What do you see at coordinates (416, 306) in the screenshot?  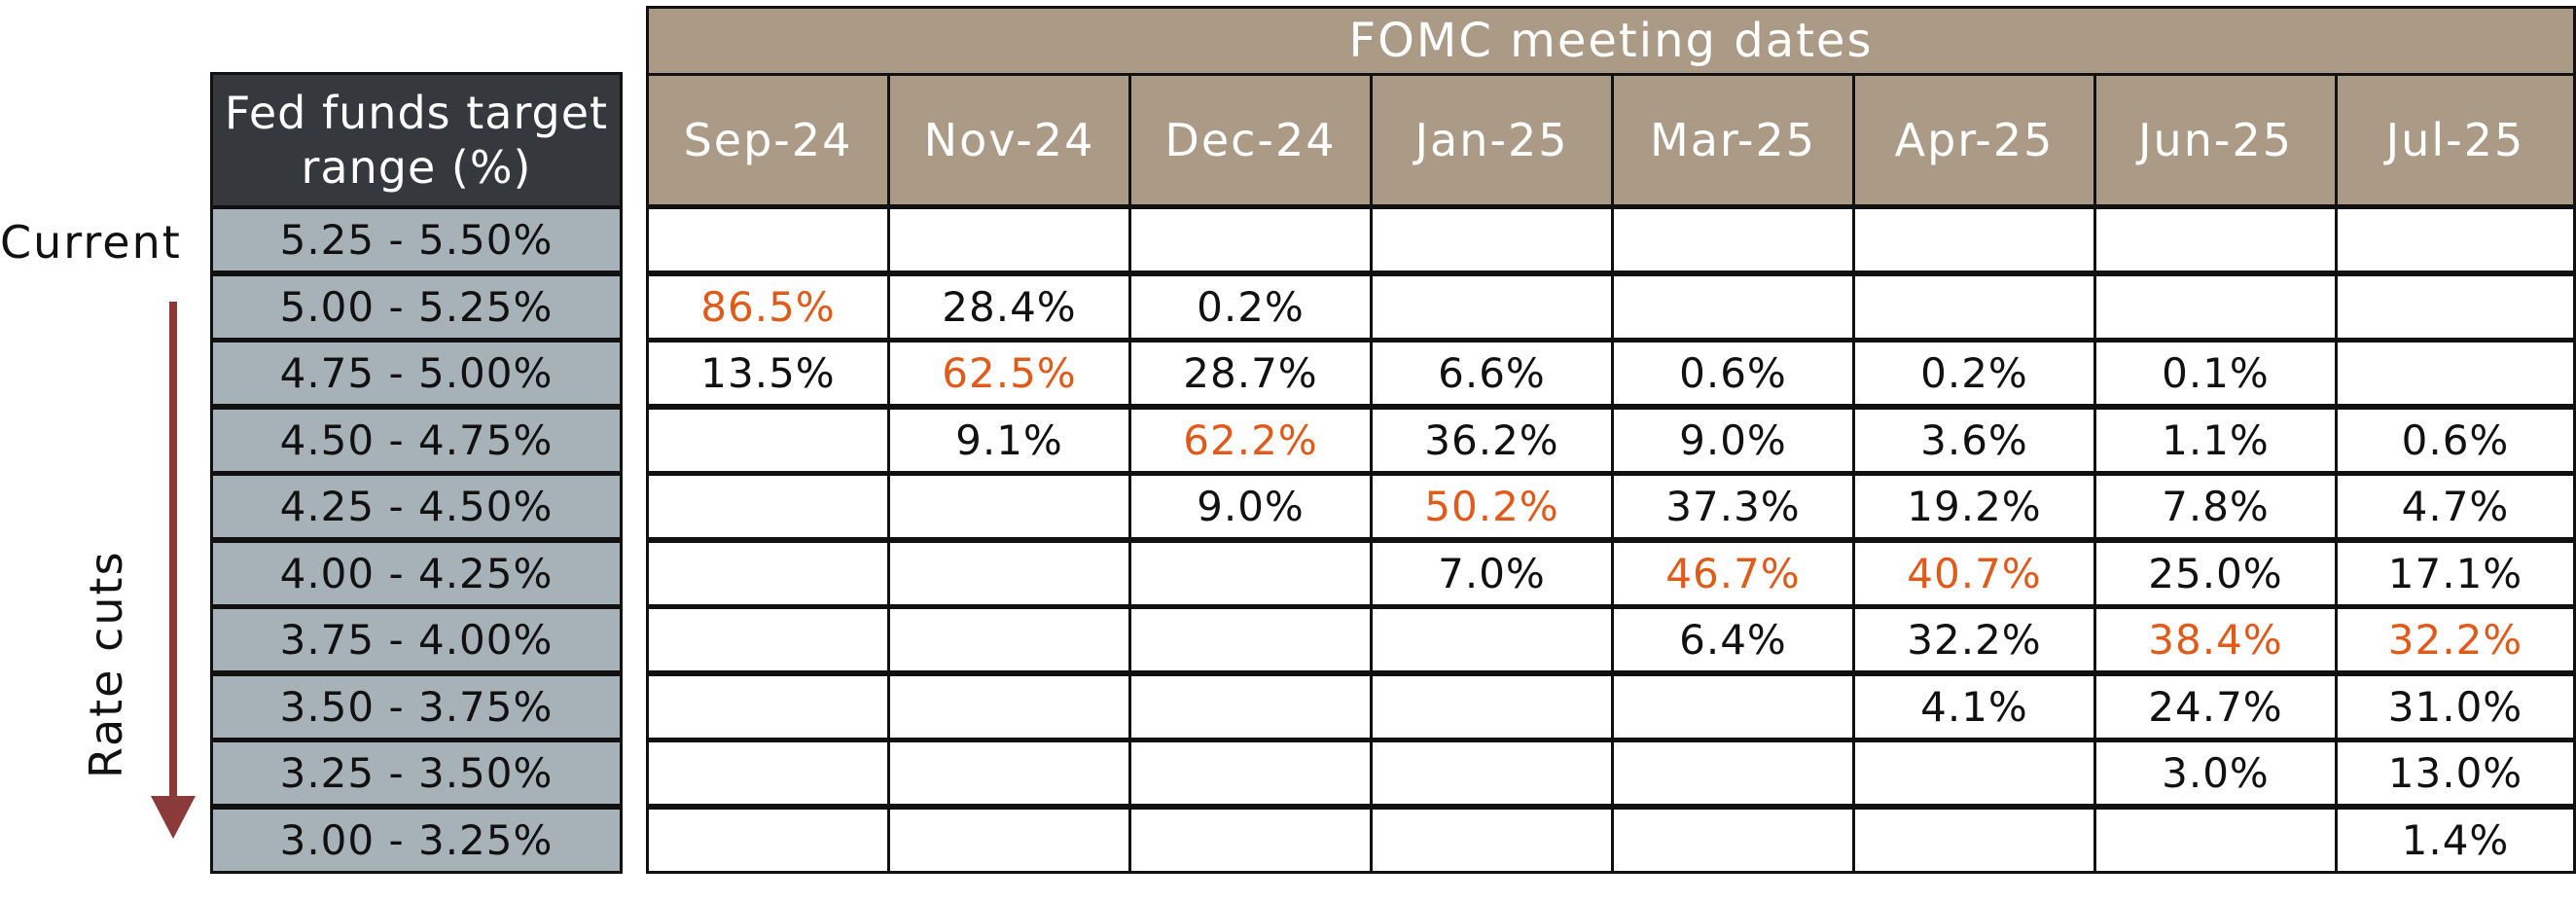 I see `range-cell: 5.00 - 5.25%` at bounding box center [416, 306].